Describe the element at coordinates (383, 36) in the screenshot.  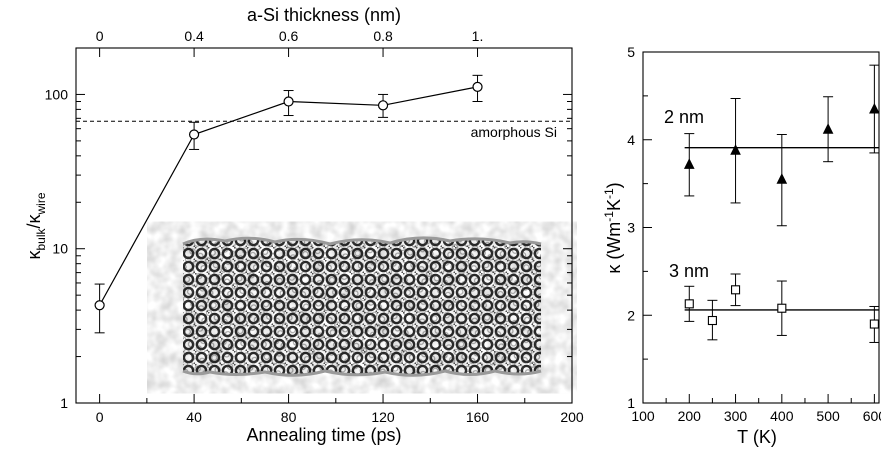
I see `top-x-tick-label: 0.8` at that location.